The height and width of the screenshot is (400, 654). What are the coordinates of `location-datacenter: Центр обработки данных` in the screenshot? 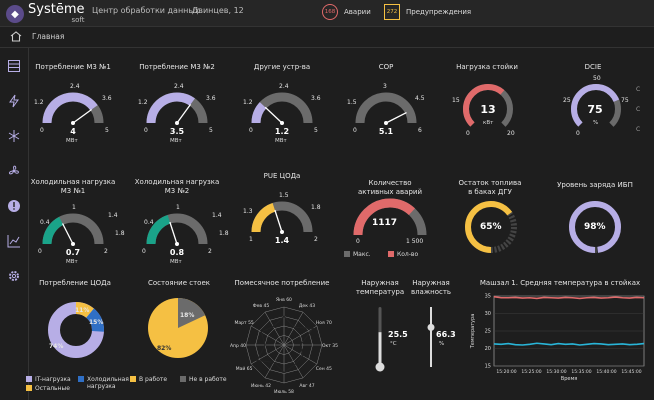 It's located at (146, 10).